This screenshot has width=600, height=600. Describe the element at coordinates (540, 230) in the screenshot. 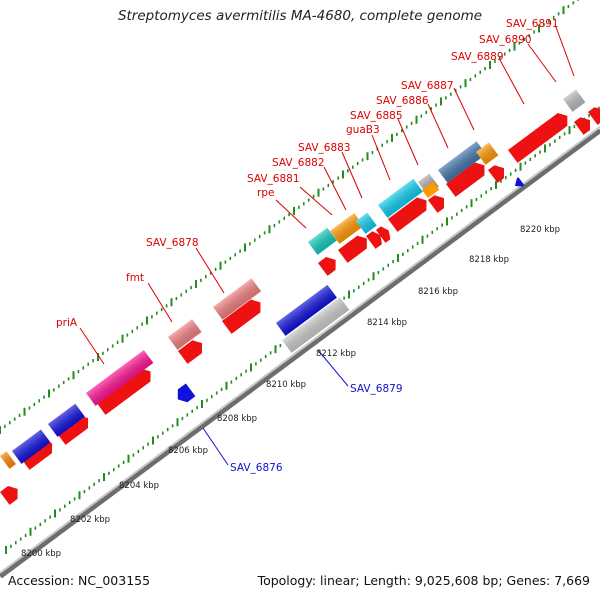

I see `tick-label: 8220 kbp` at that location.